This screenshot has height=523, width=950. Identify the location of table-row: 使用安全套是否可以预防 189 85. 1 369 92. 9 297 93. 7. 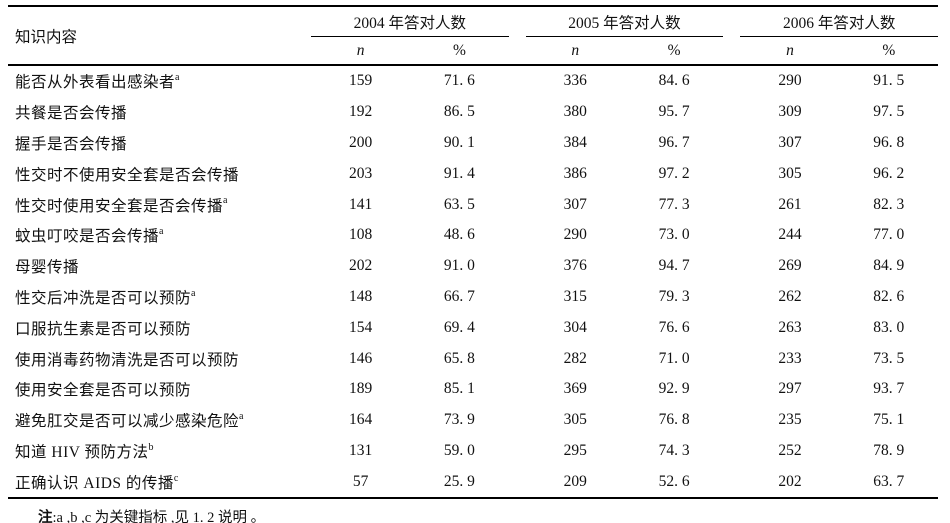
(473, 389).